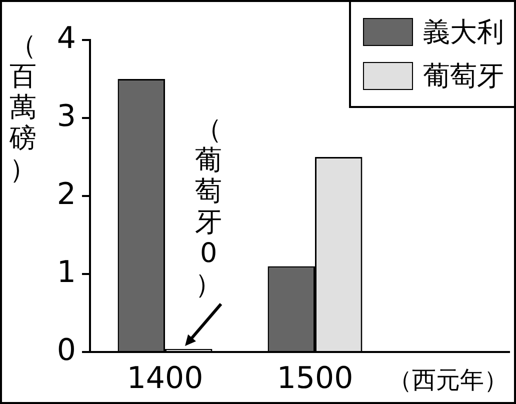 The image size is (516, 404). I want to click on y-tick-label: 0, so click(66, 350).